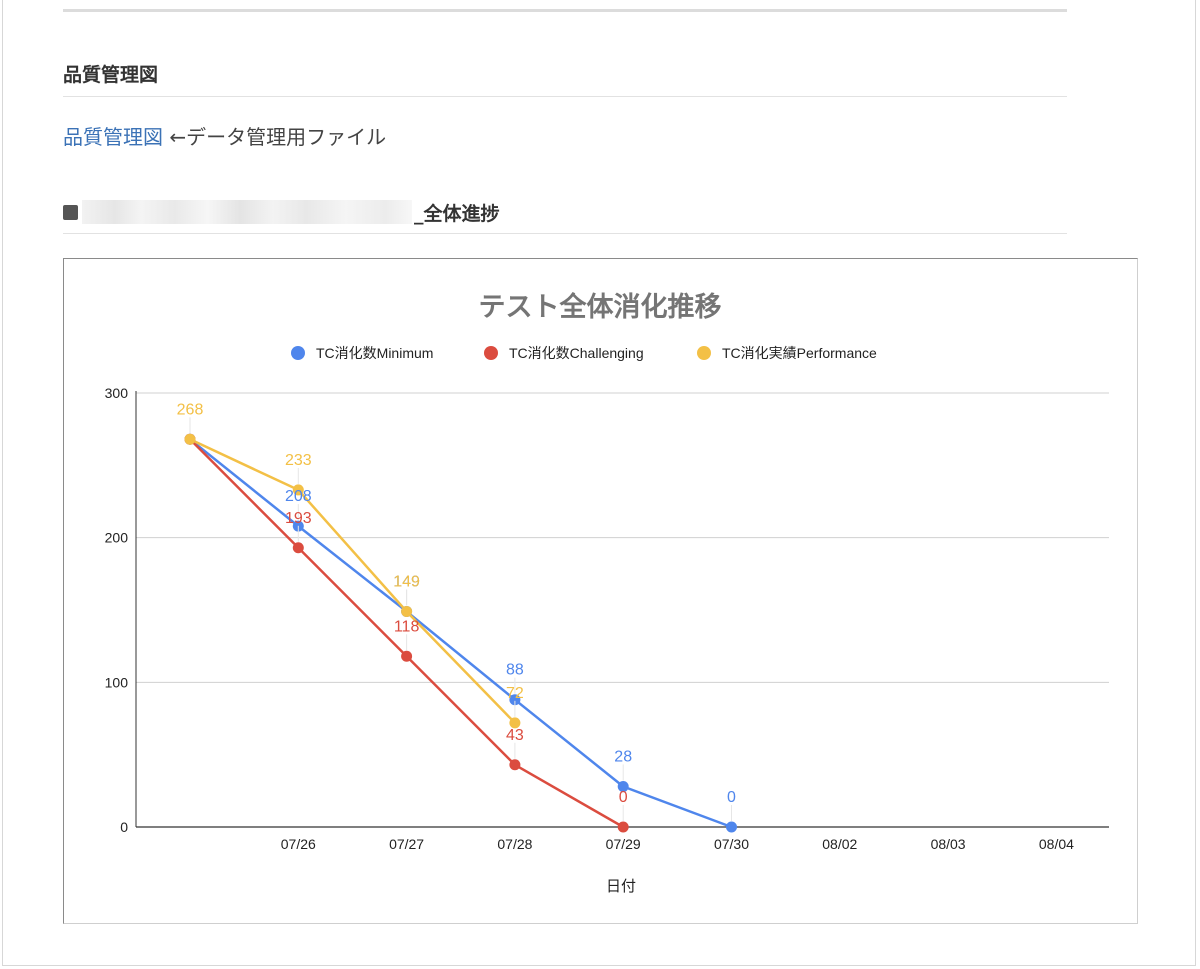 Image resolution: width=1200 pixels, height=969 pixels. Describe the element at coordinates (117, 682) in the screenshot. I see `y-tick-label: 100` at that location.